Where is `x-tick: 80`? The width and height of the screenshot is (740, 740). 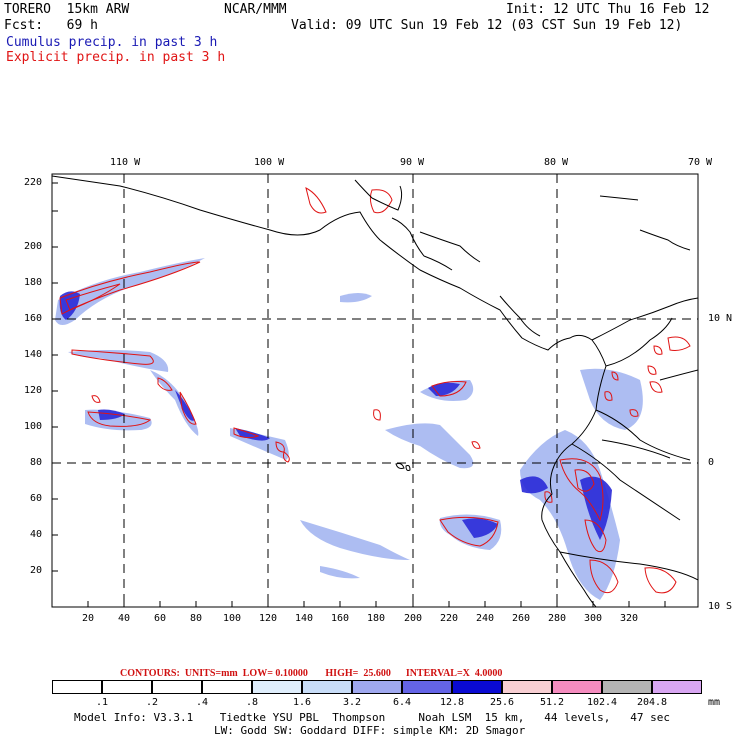
x-tick: 80 is located at coordinates (196, 618).